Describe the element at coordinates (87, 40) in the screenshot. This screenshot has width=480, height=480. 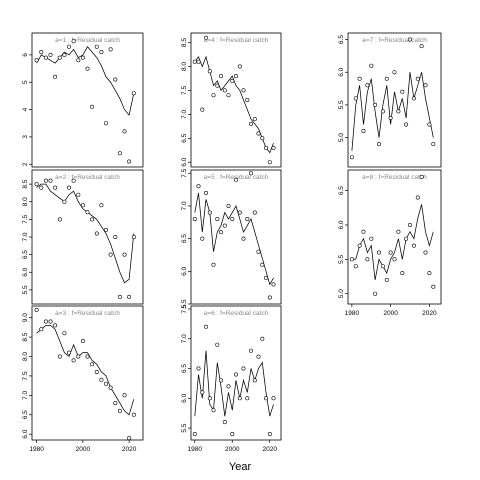
I see `panel-title: a=1 : f=Residual catch` at that location.